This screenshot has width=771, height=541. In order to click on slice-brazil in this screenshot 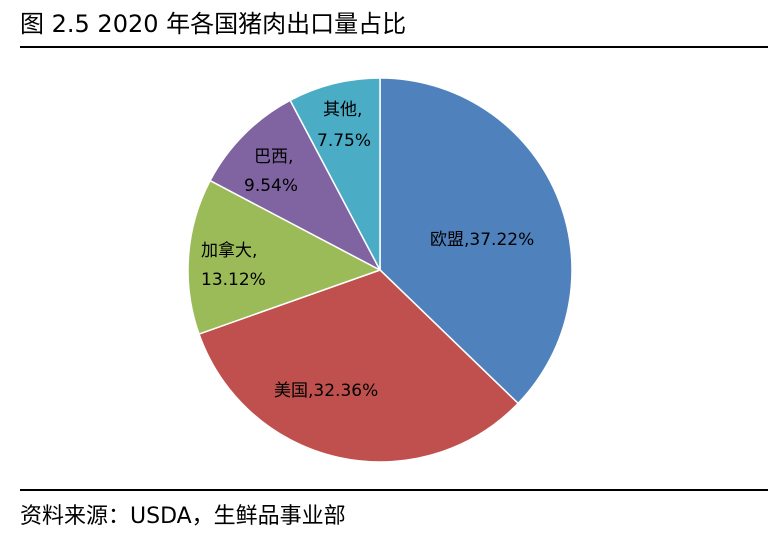, I will do `click(295, 185)`.